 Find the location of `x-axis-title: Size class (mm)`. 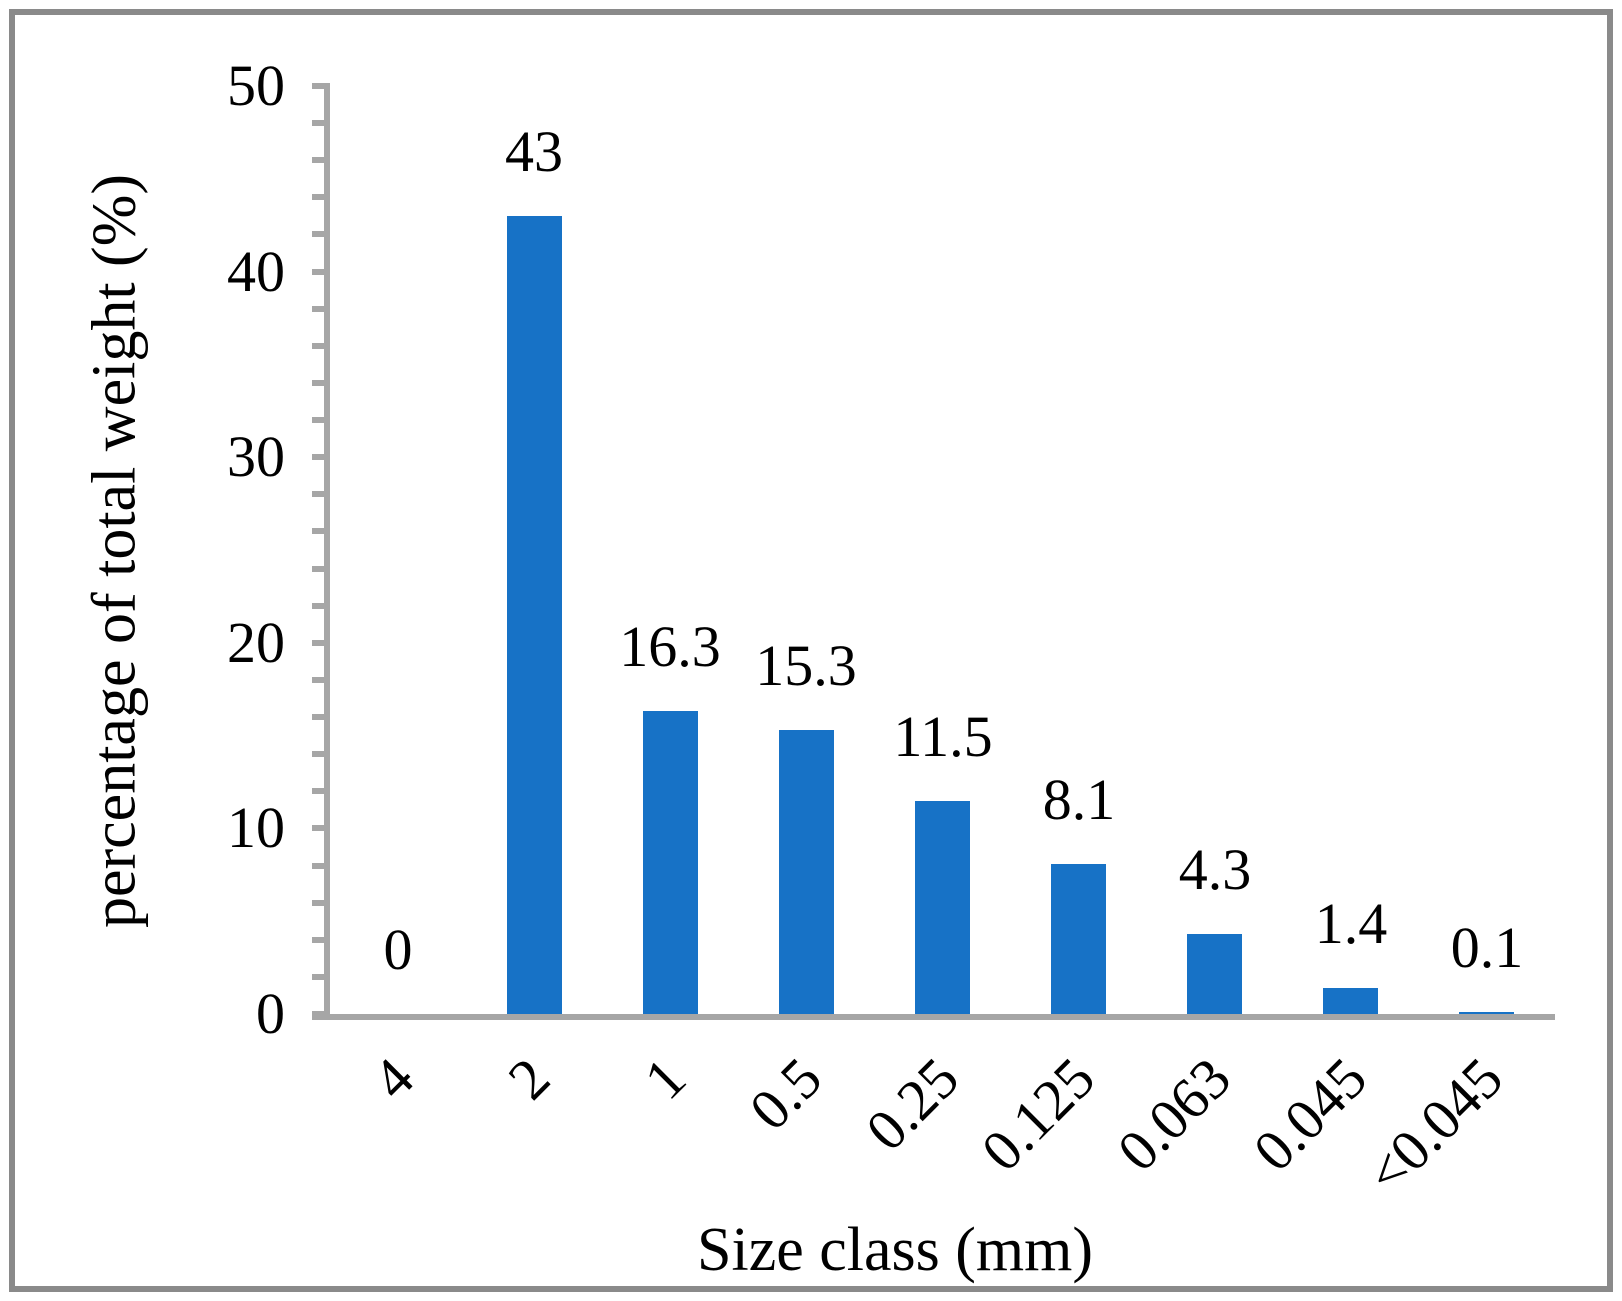

x-axis-title: Size class (mm) is located at coordinates (894, 1250).